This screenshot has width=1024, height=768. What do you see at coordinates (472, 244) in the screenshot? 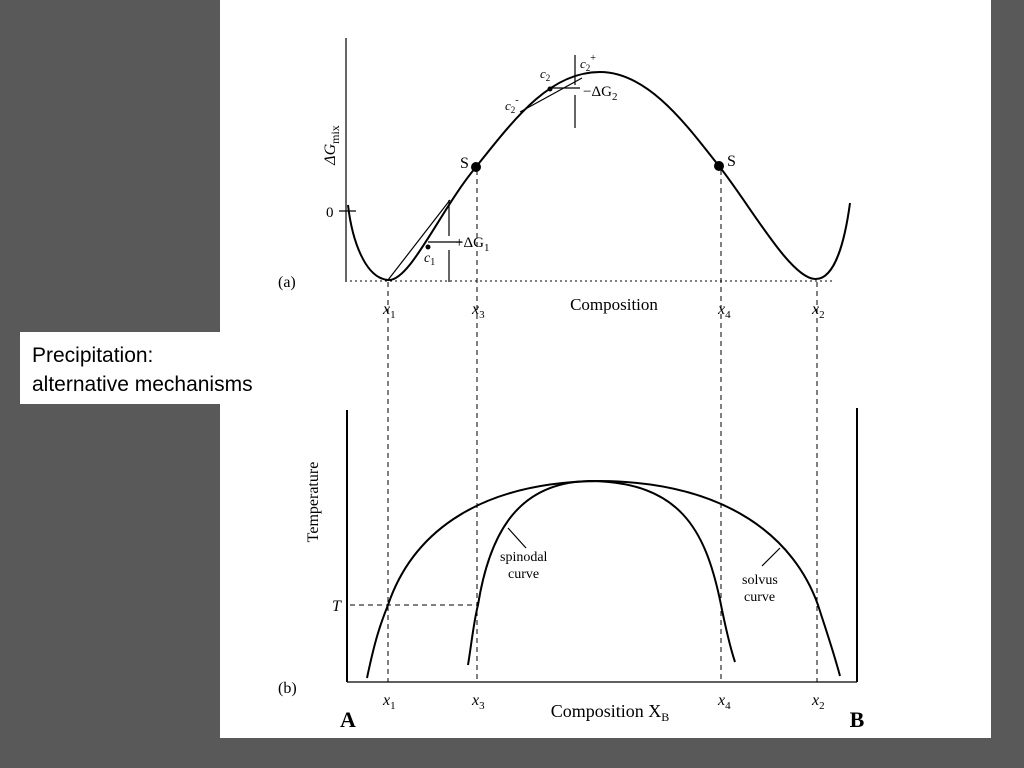
I see `energy-label: +ΔG1` at bounding box center [472, 244].